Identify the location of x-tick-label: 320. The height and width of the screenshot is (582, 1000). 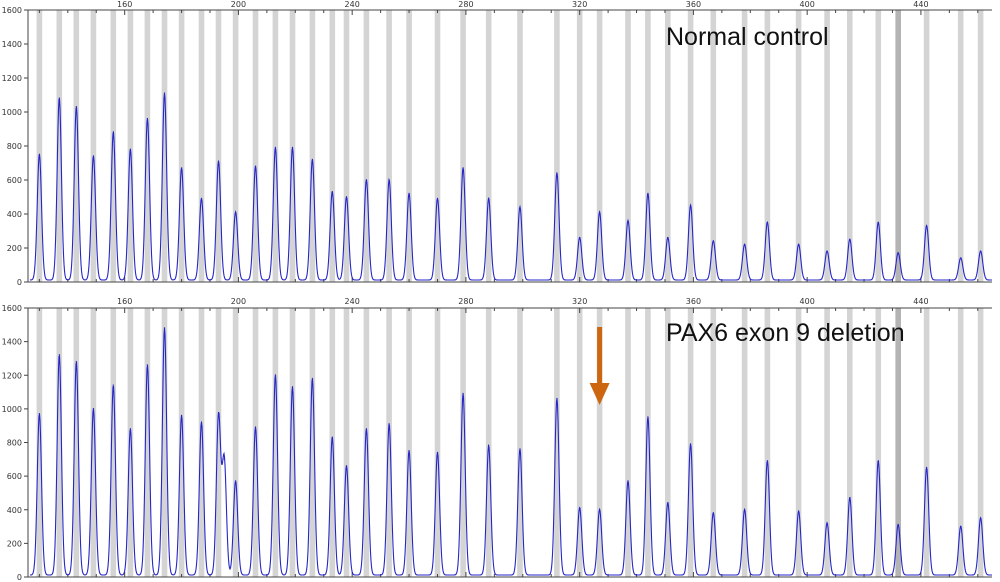
(579, 4).